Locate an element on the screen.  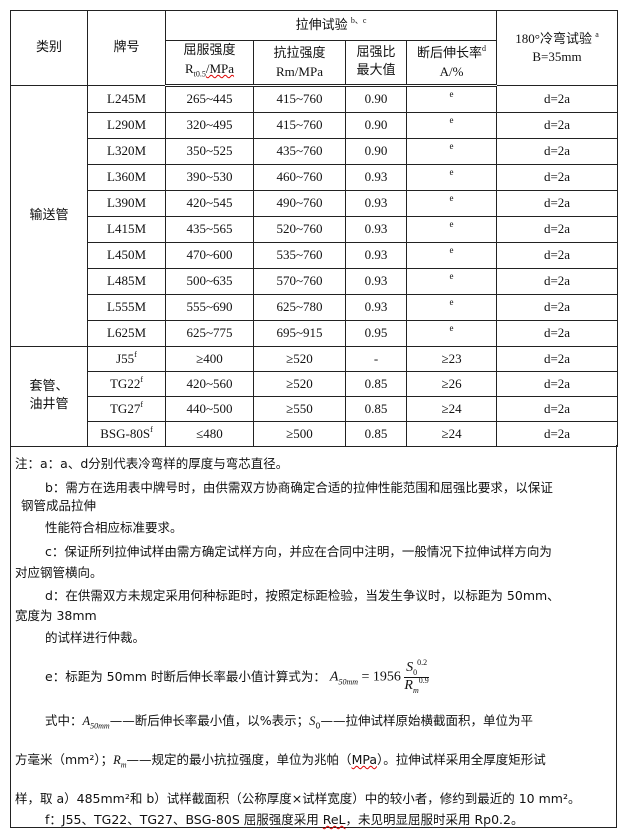
header-tensile-test: 拉伸试验 b、c is located at coordinates (331, 25).